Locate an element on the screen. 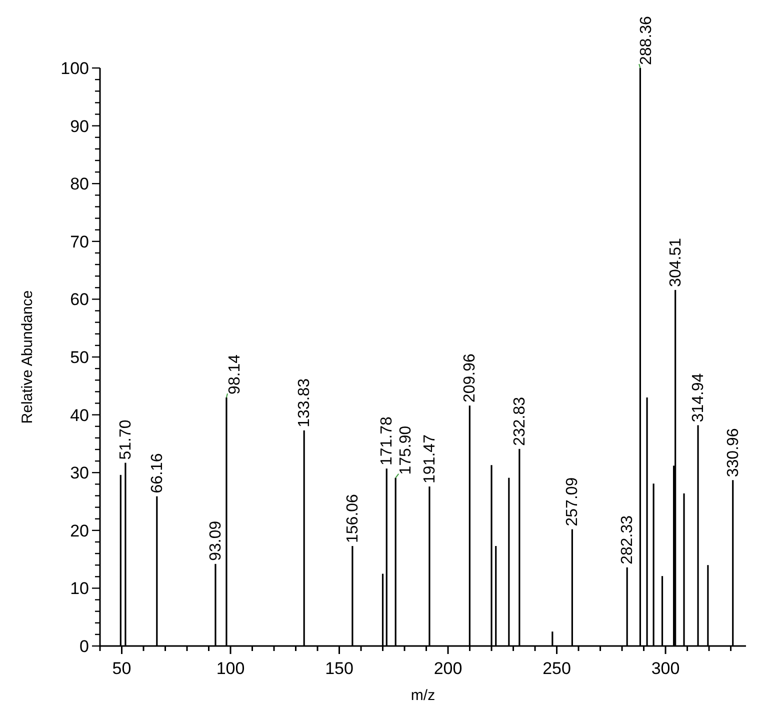 This screenshot has width=774, height=718. x-tick-label: 50 is located at coordinates (122, 668).